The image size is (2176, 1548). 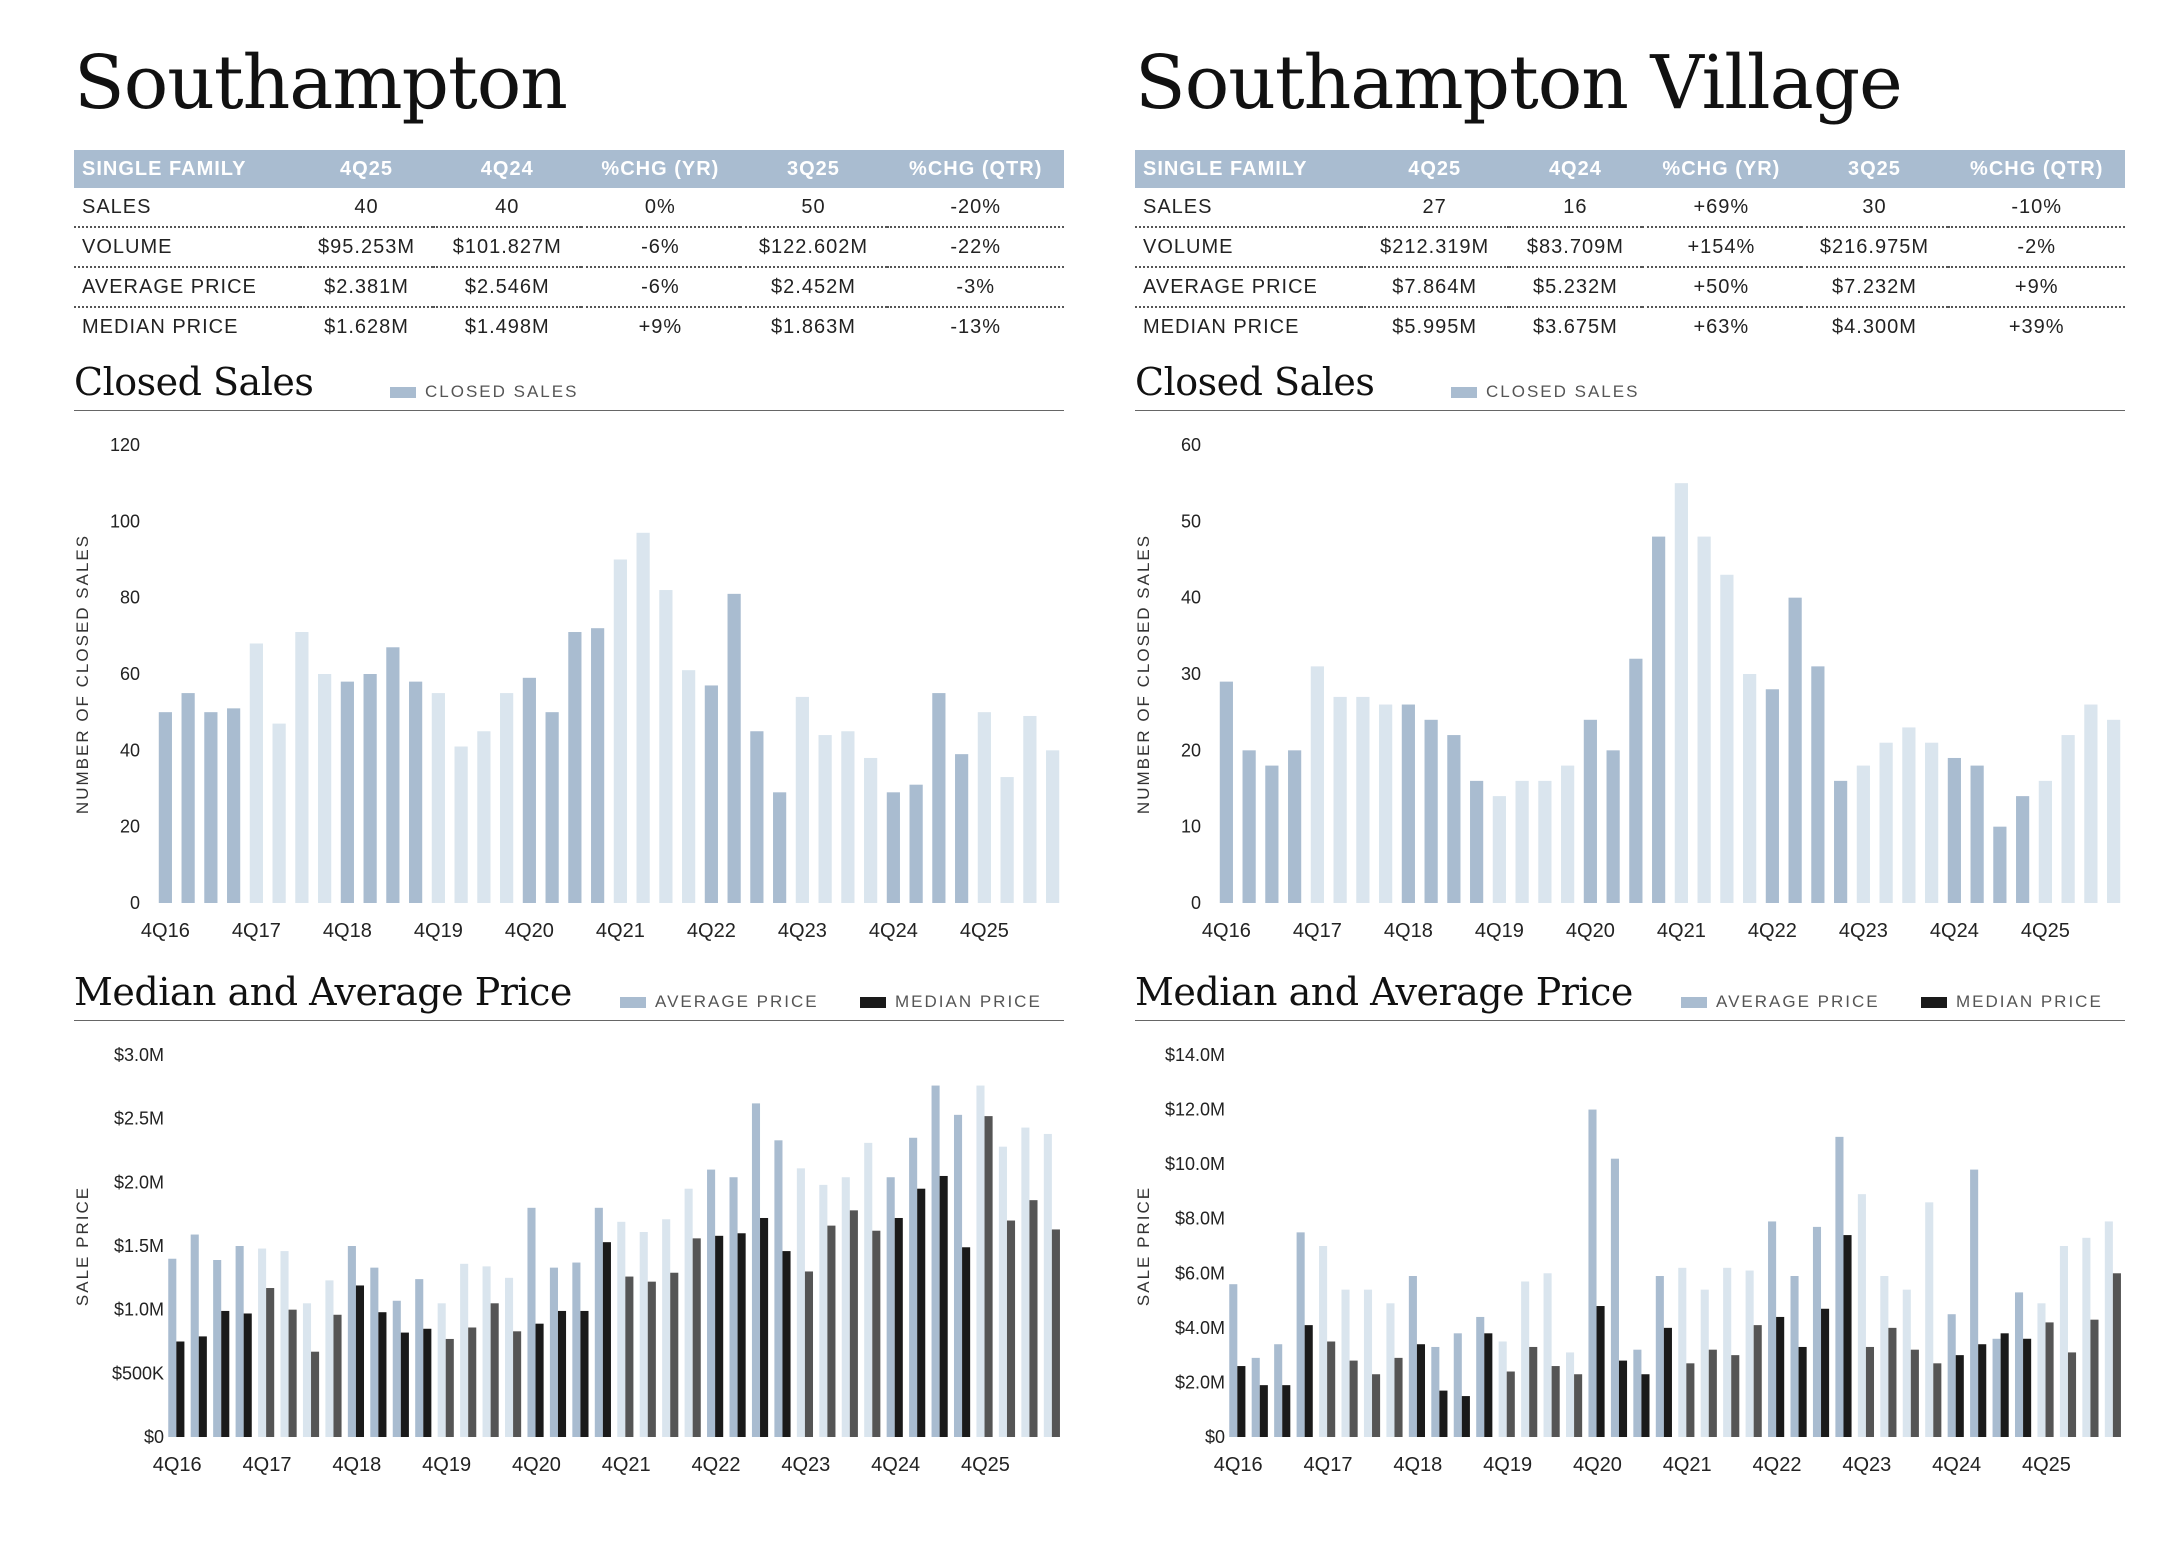 What do you see at coordinates (130, 674) in the screenshot?
I see `y-tick-label: 60` at bounding box center [130, 674].